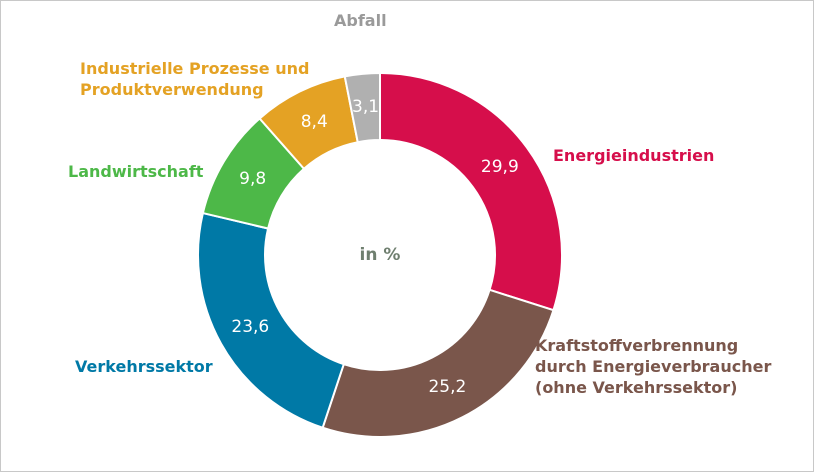 Image resolution: width=814 pixels, height=472 pixels. I want to click on category-label: Landwirtschaft, so click(136, 171).